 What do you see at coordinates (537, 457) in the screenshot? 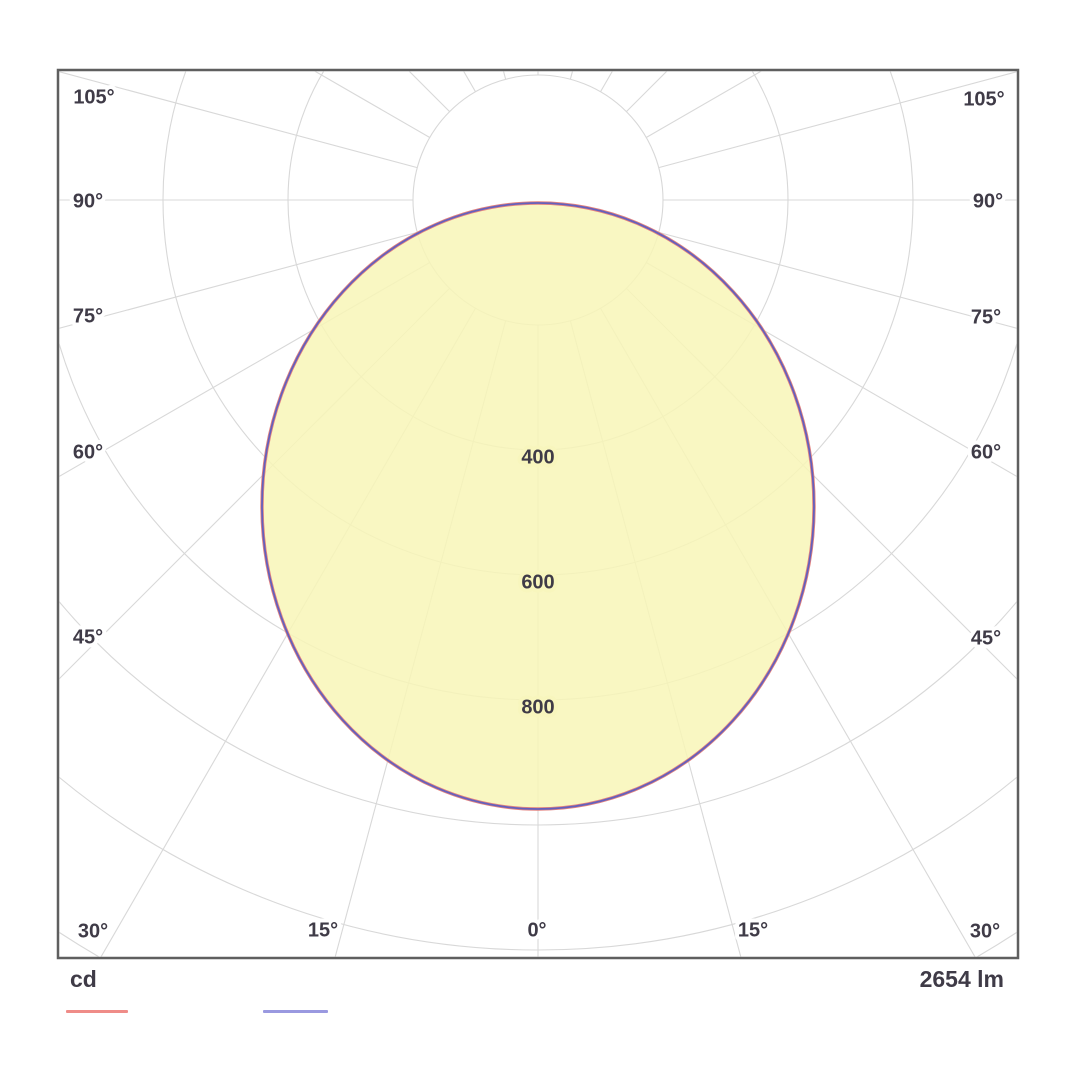
I see `ring-label-400cd: 400` at bounding box center [537, 457].